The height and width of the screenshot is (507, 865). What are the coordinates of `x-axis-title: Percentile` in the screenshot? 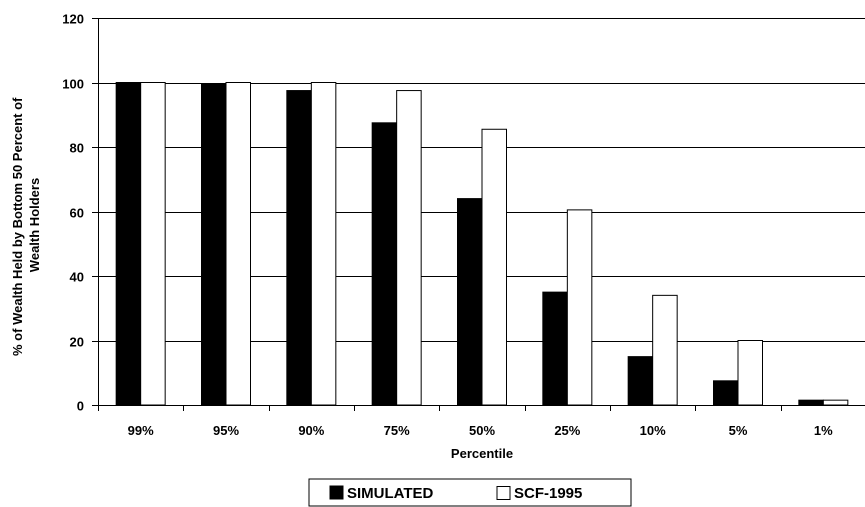 It's located at (482, 453).